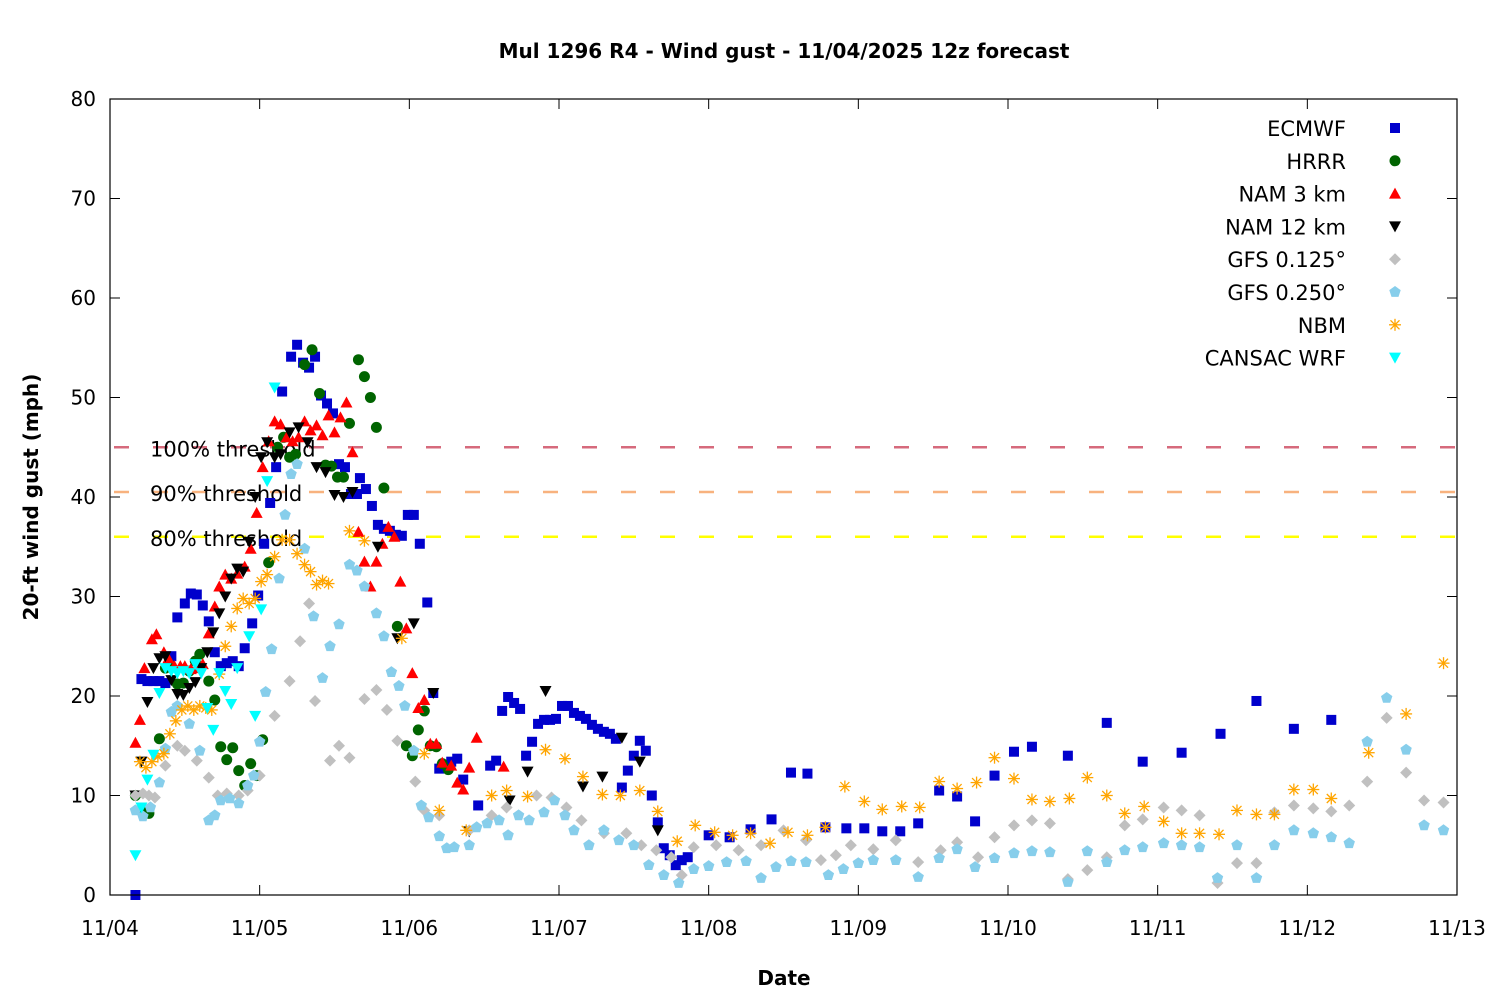 Image resolution: width=1500 pixels, height=1000 pixels. What do you see at coordinates (83, 199) in the screenshot?
I see `y-tick-label: 70` at bounding box center [83, 199].